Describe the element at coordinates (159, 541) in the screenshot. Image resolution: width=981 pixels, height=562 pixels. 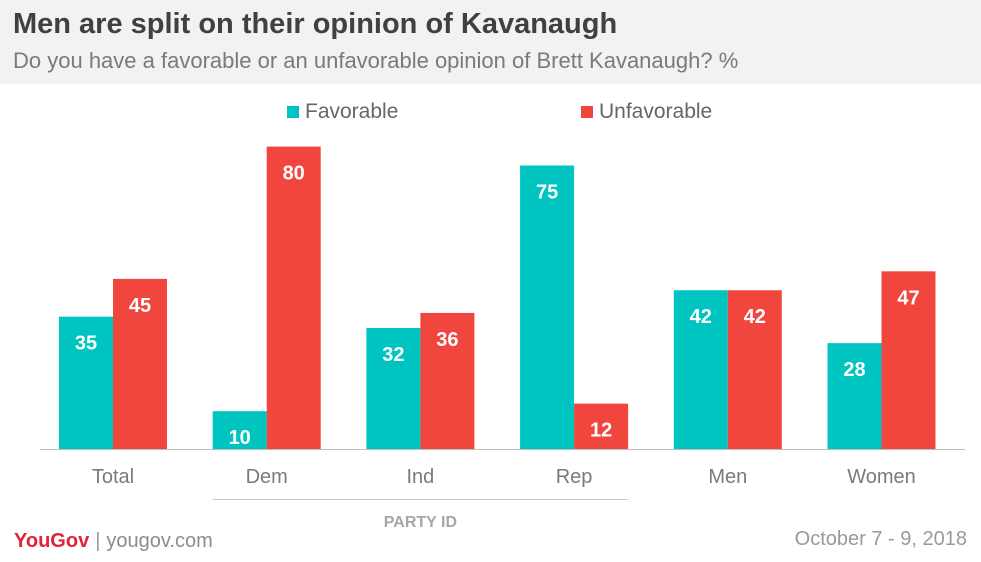
I see `footer-url: yougov.com` at that location.